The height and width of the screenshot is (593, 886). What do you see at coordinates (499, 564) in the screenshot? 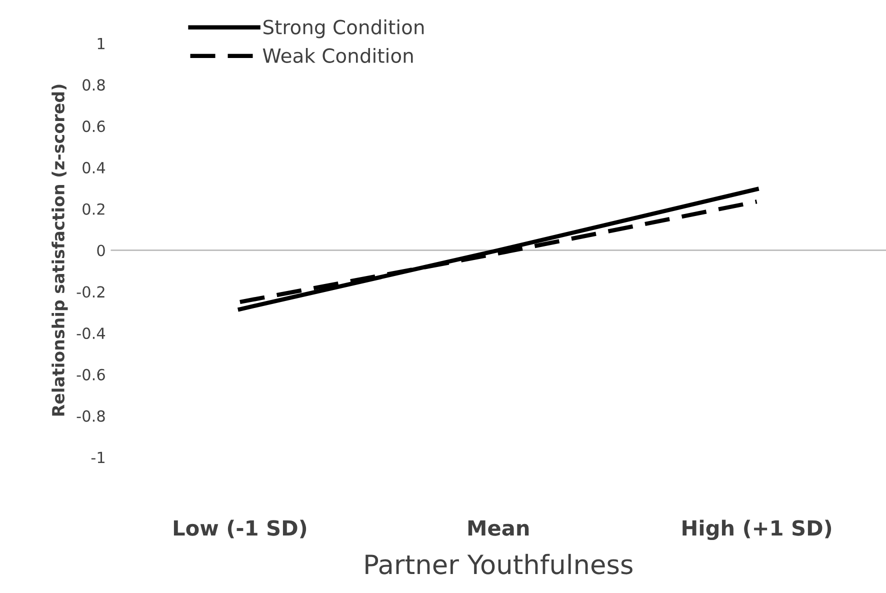
I see `x-axis-title: Partner Youthfulness` at bounding box center [499, 564].